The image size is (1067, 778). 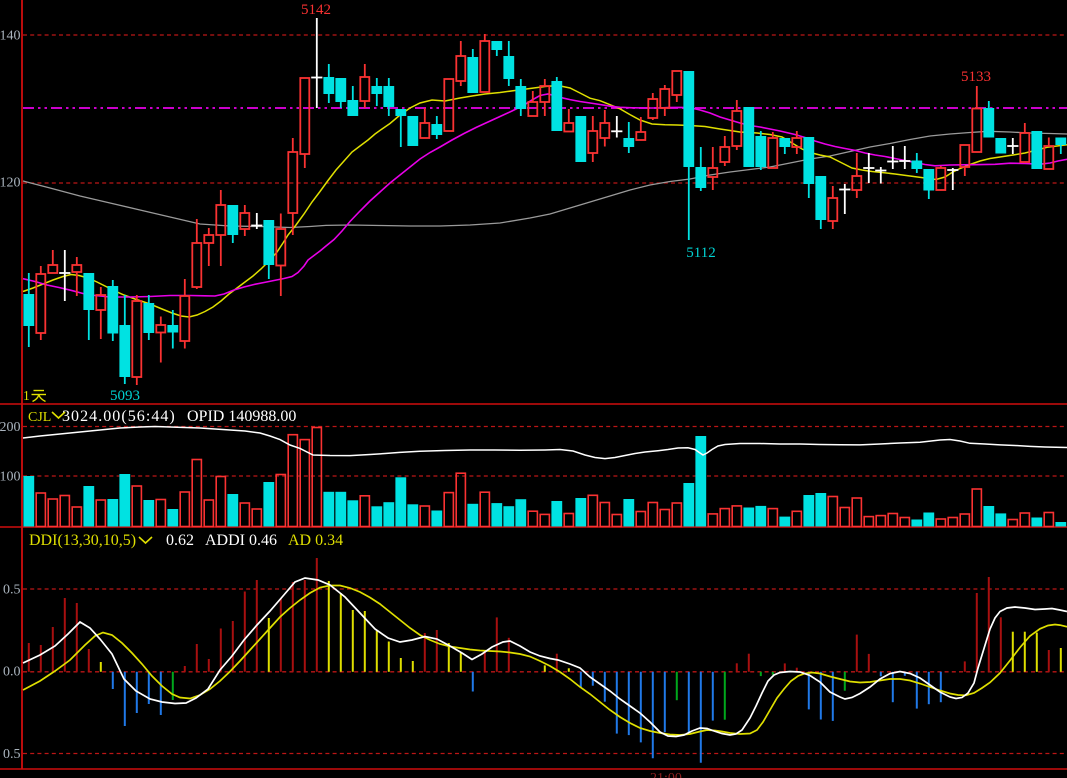 I want to click on svg-text: 5112, so click(x=700, y=253).